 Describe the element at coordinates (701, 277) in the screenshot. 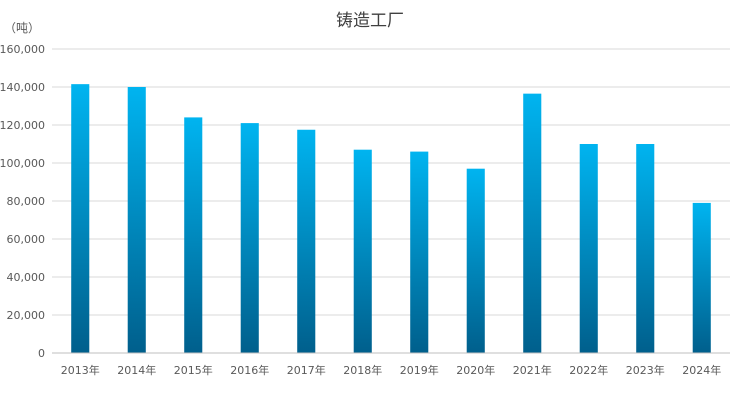

I see `bar-2024年` at that location.